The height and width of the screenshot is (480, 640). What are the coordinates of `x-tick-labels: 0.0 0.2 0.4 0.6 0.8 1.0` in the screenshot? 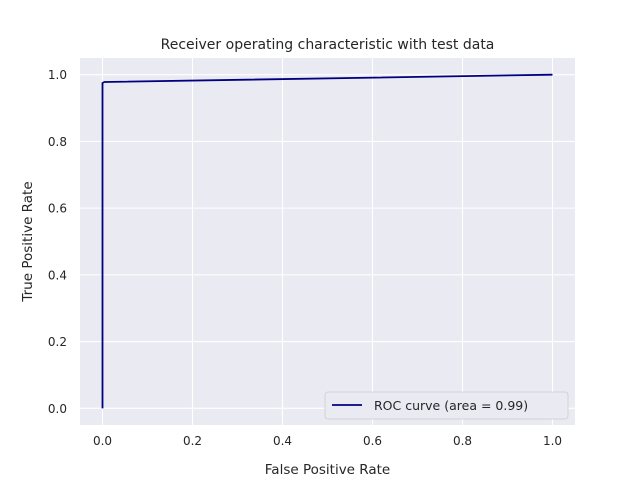 It's located at (327, 441).